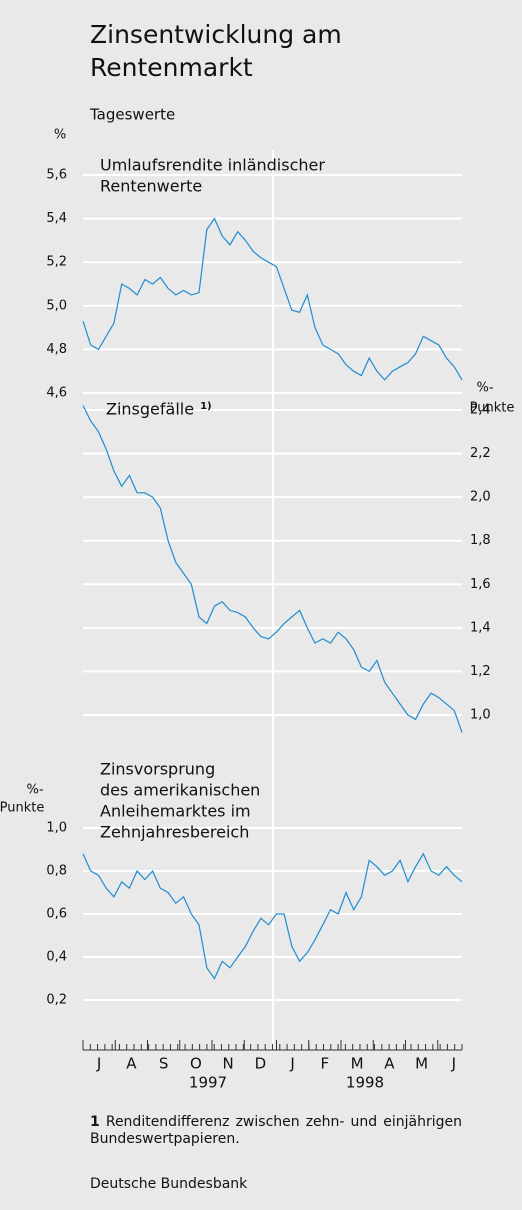 Image resolution: width=522 pixels, height=1210 pixels. Describe the element at coordinates (480, 540) in the screenshot. I see `y-tick-label: 1,8` at that location.